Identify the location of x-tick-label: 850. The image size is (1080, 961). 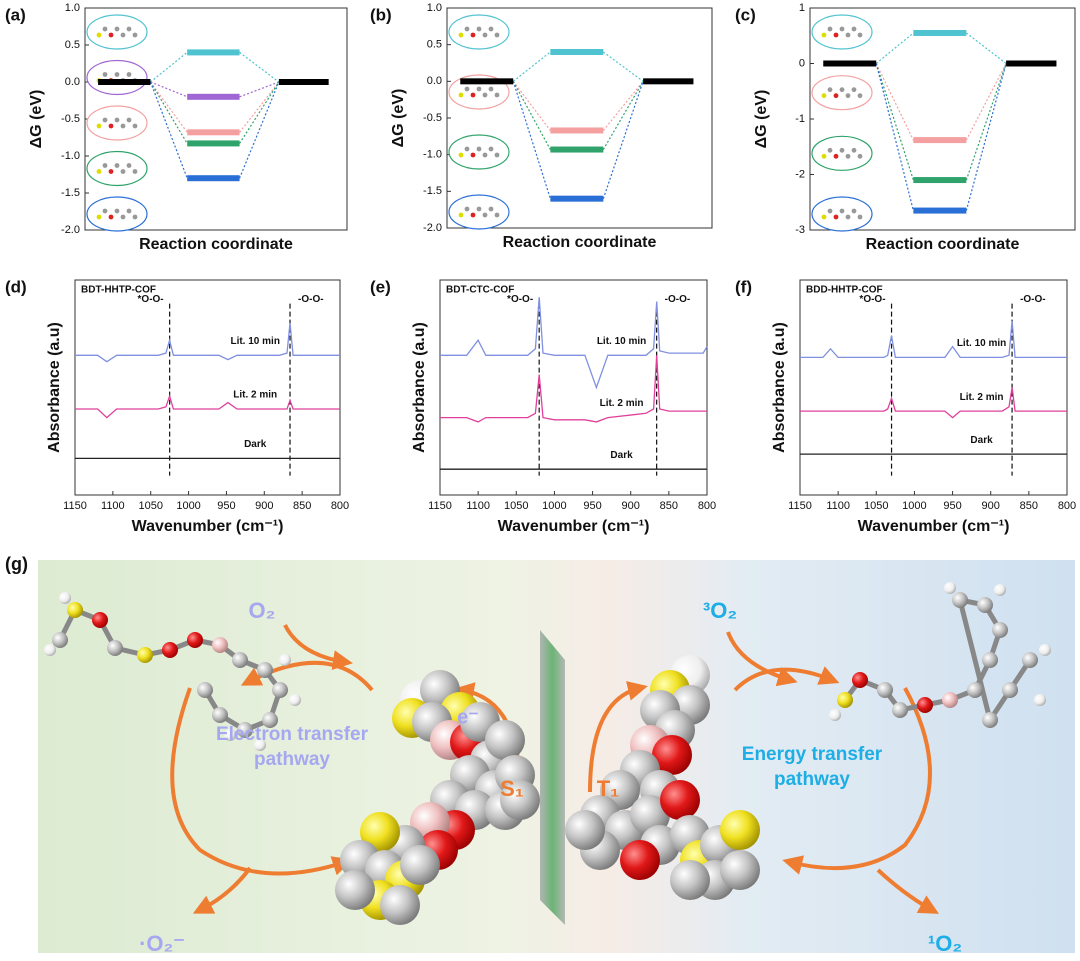
(669, 506).